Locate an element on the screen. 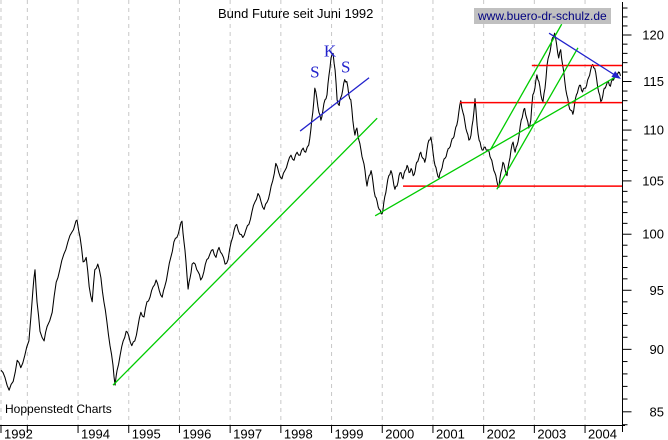  y-tick-label: 105 is located at coordinates (653, 180).